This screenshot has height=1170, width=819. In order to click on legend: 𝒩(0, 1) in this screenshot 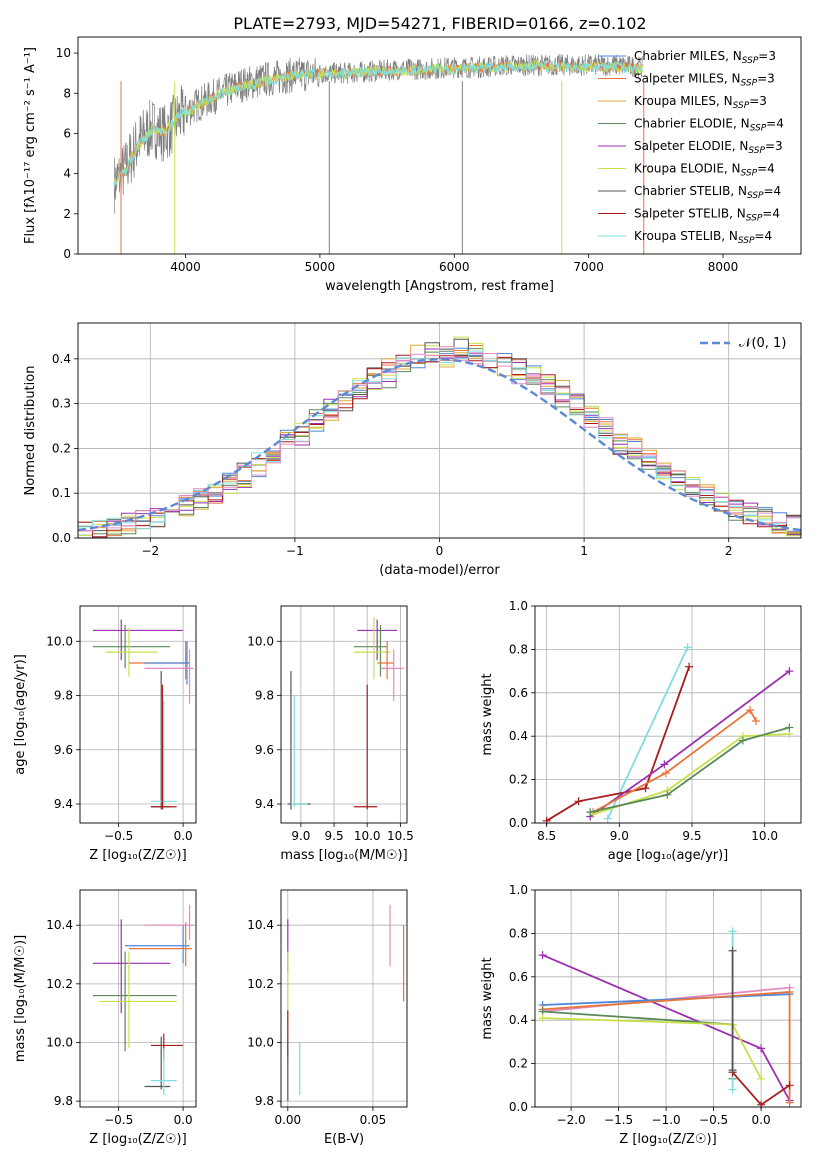, I will do `click(743, 343)`.